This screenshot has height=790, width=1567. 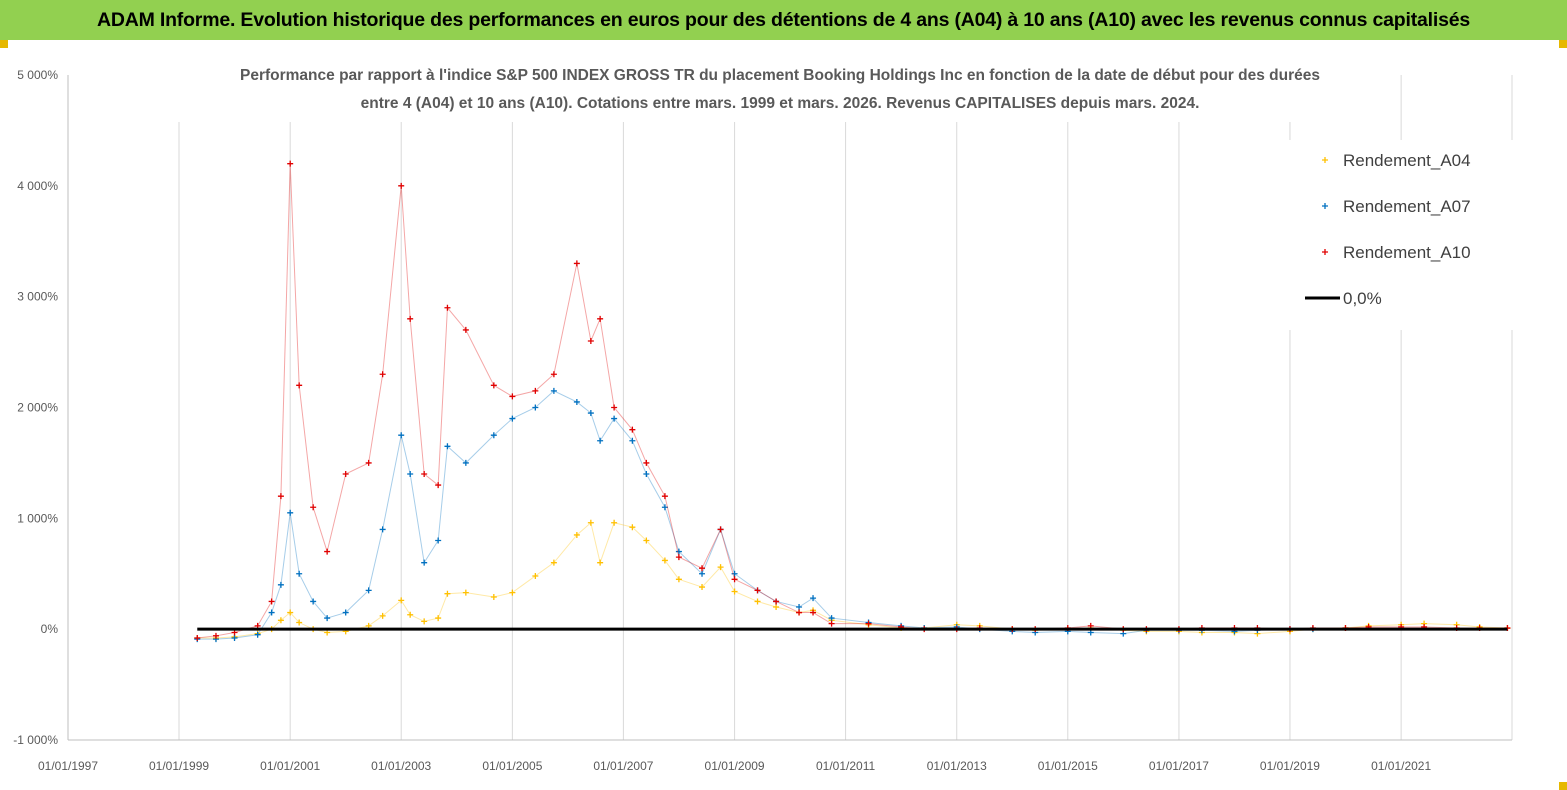 What do you see at coordinates (845, 766) in the screenshot?
I see `x-tick-label: 01/01/2011` at bounding box center [845, 766].